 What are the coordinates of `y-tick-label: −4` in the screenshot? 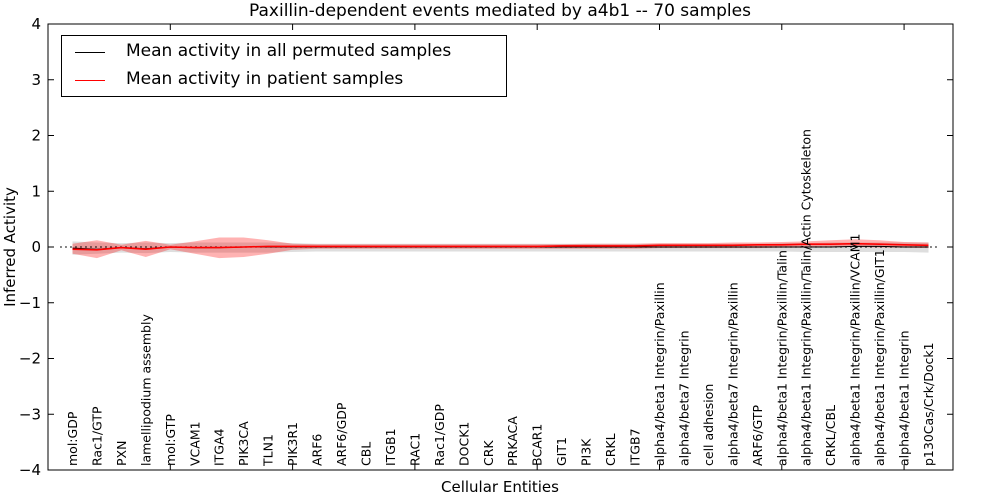 It's located at (30, 470).